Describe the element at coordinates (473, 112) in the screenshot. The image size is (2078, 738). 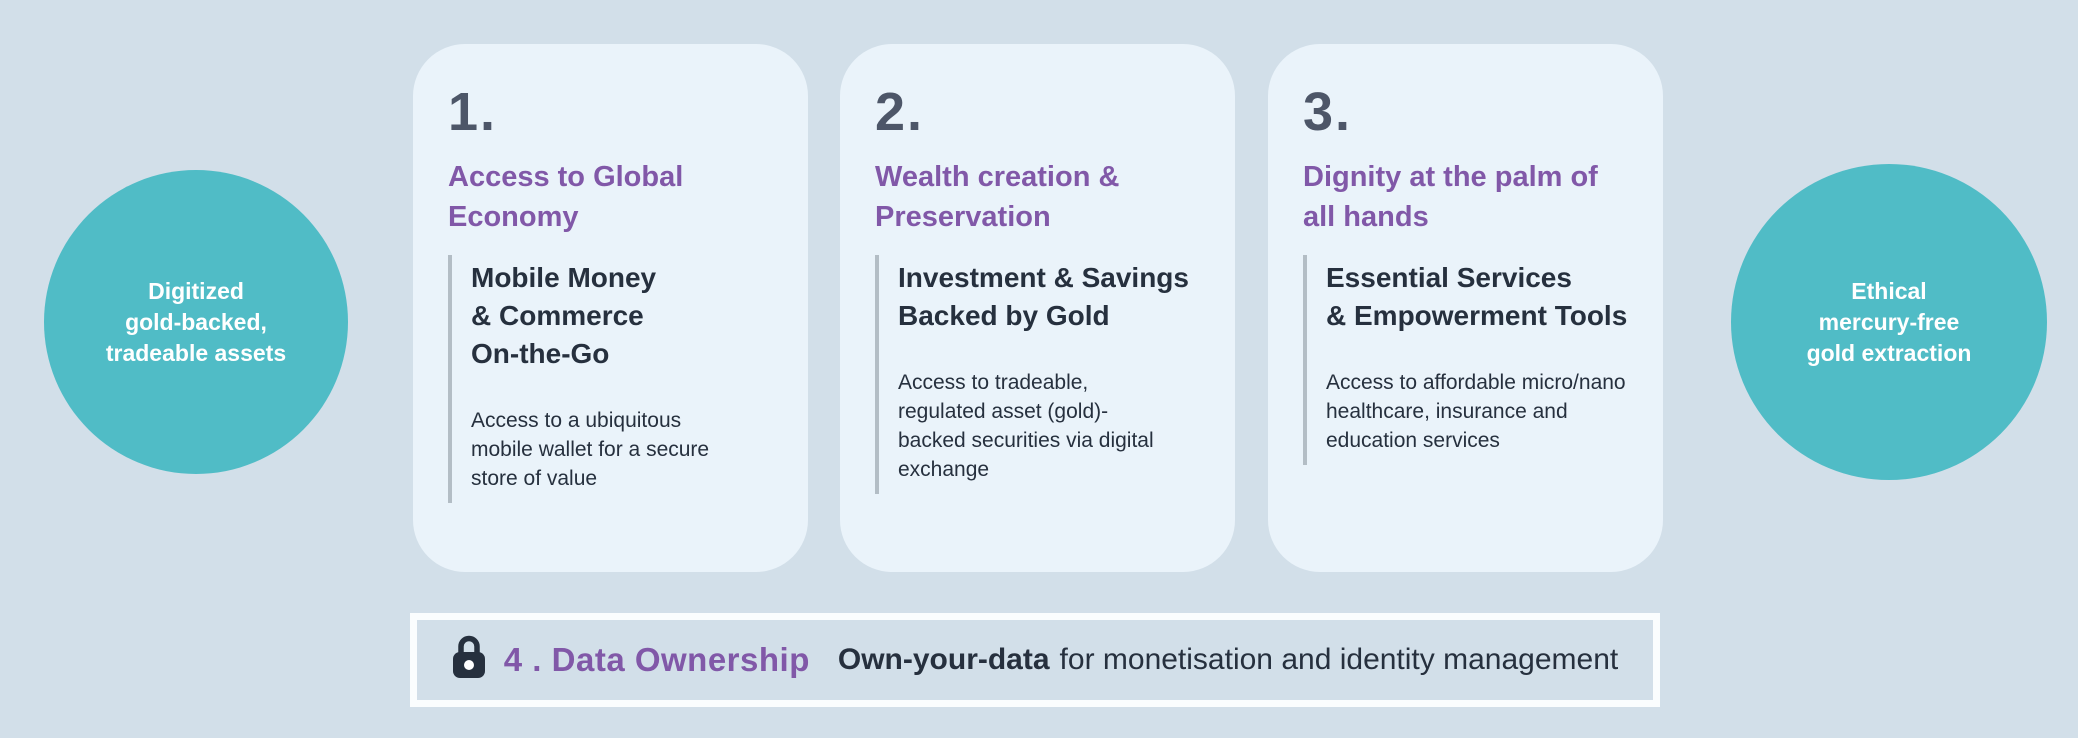
I see `card-number: 1.` at that location.